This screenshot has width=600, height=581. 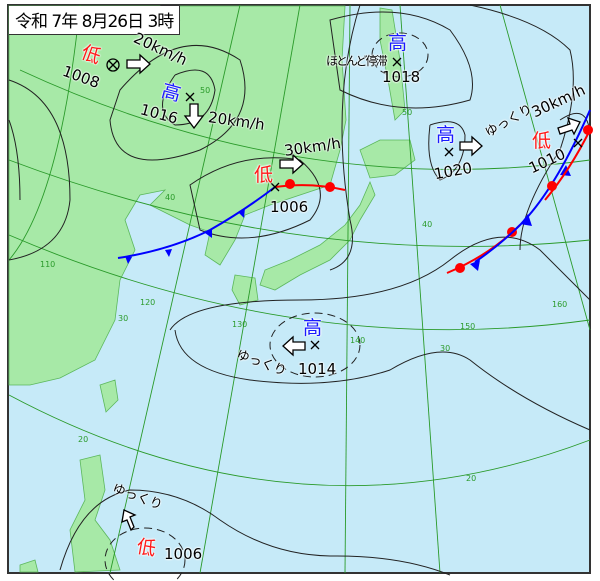 I want to click on lon-label: 130, so click(x=240, y=324).